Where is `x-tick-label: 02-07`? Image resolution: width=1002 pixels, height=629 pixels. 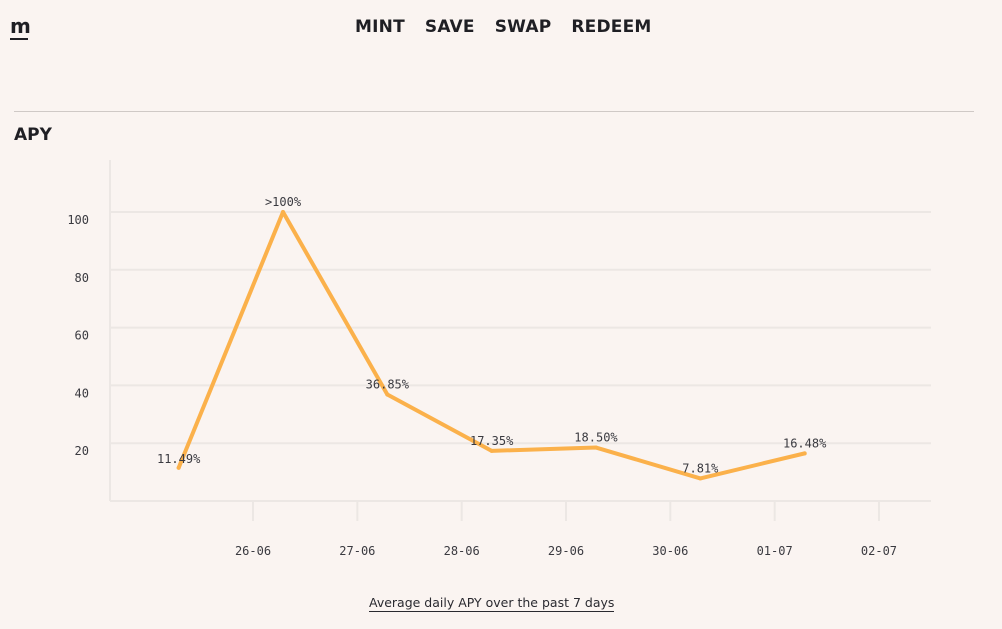
x-tick-label: 02-07 is located at coordinates (879, 551).